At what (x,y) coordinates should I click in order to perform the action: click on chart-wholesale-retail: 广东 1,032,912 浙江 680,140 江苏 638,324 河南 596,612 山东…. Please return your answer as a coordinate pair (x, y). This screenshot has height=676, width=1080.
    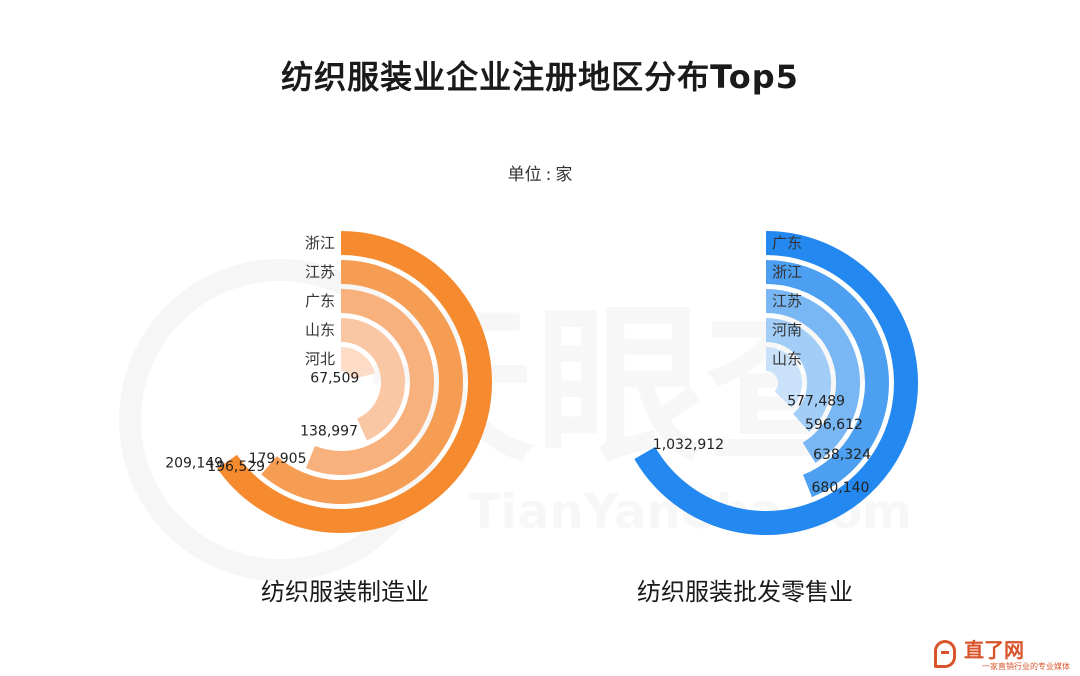
    Looking at the image, I should click on (776, 383).